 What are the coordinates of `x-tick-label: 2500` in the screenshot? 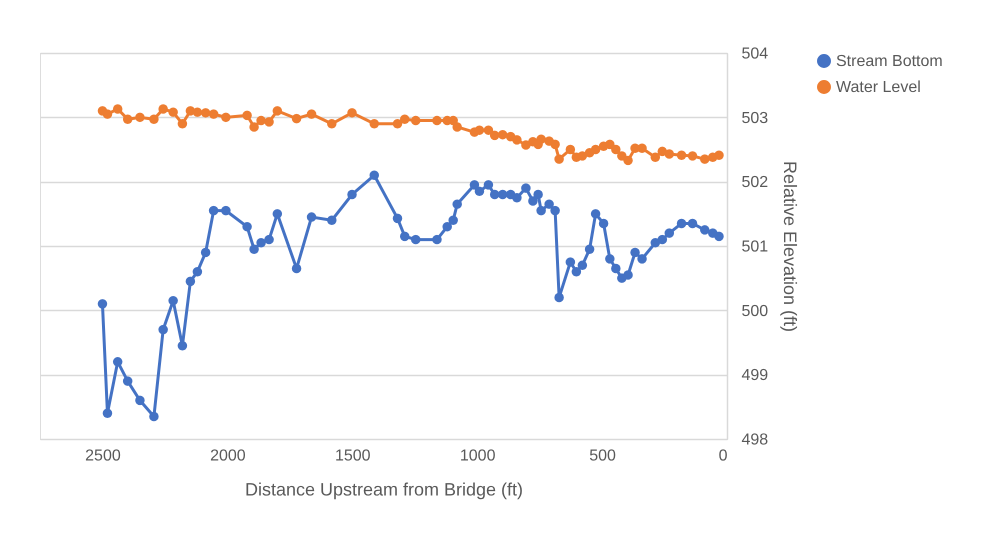 It's located at (103, 456).